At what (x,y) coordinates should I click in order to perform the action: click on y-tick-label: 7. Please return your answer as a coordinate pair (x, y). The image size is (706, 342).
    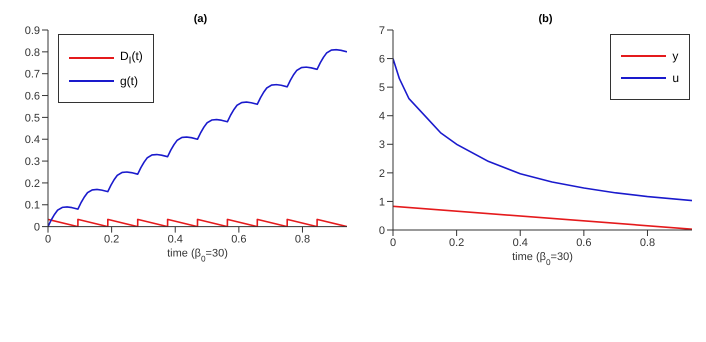
    Looking at the image, I should click on (381, 30).